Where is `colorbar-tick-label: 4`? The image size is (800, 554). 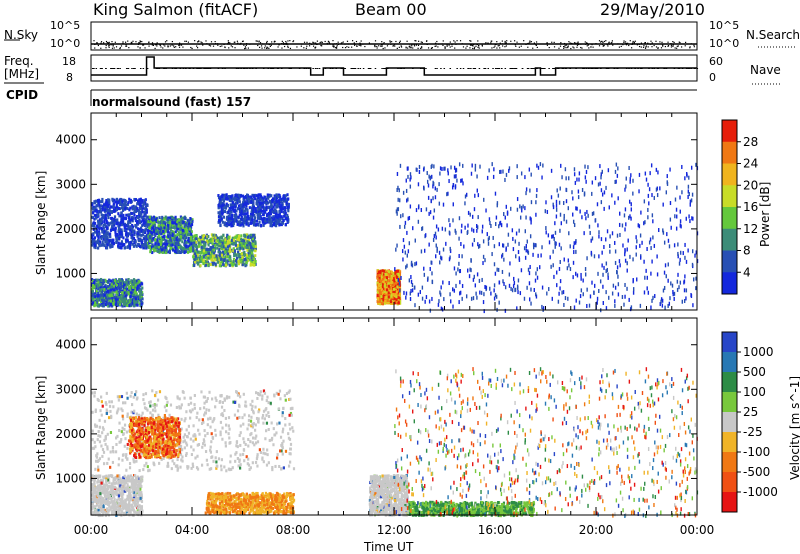
colorbar-tick-label: 4 is located at coordinates (747, 272).